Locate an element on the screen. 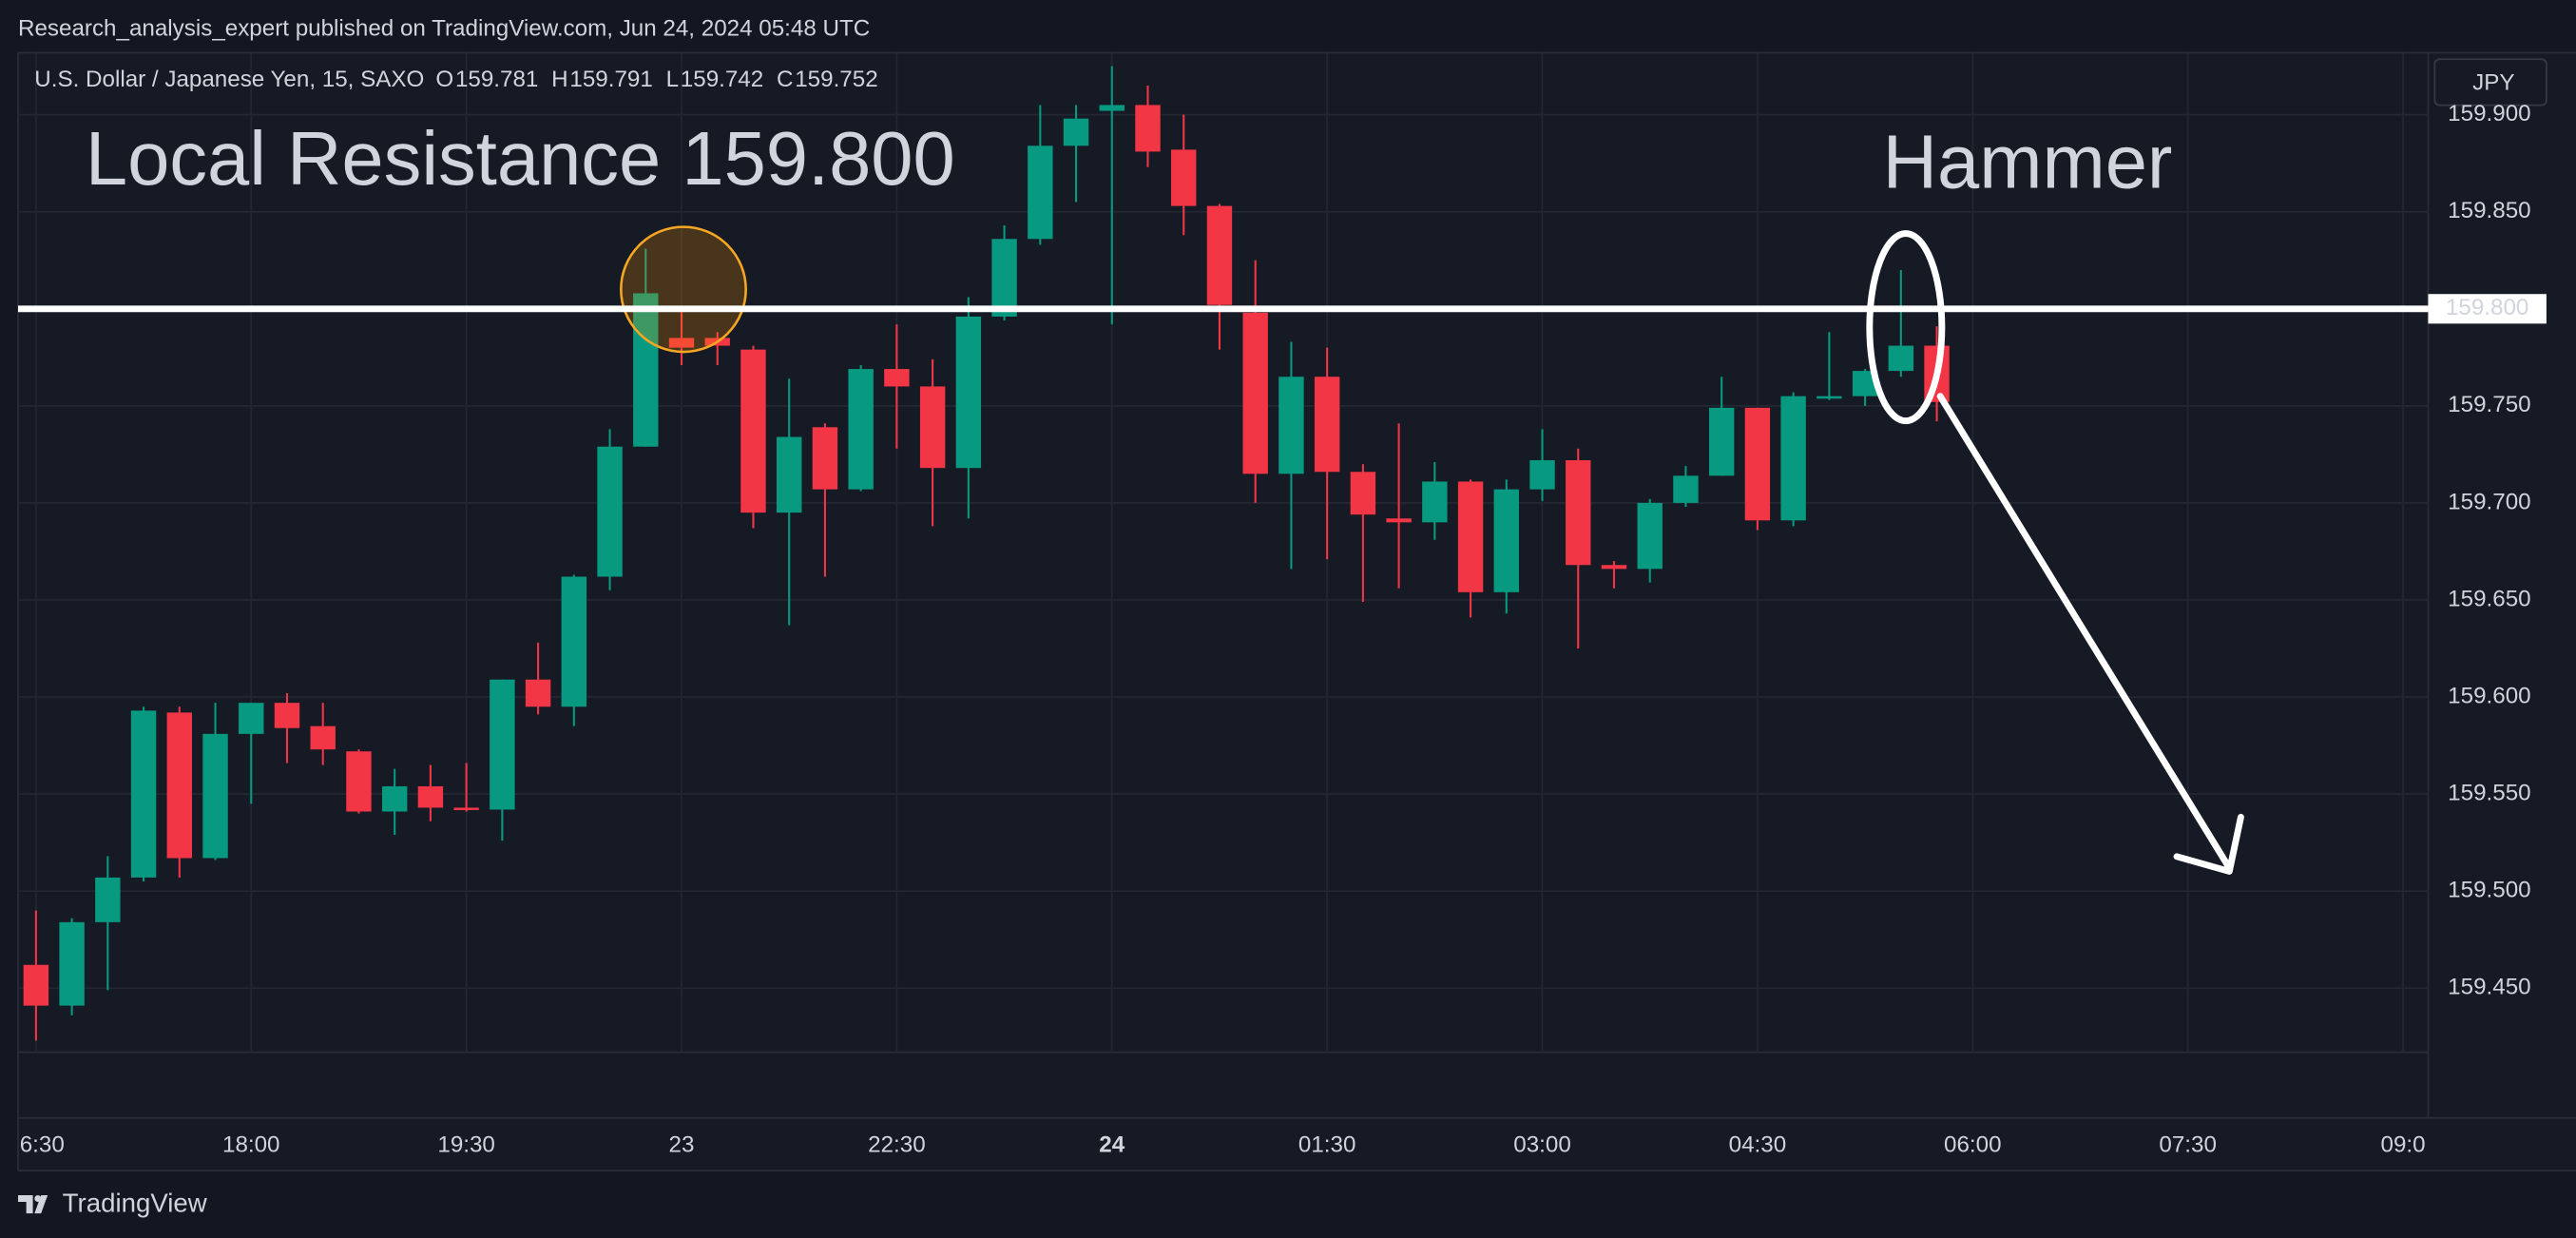  ohlc-value: 159.791 is located at coordinates (610, 79).